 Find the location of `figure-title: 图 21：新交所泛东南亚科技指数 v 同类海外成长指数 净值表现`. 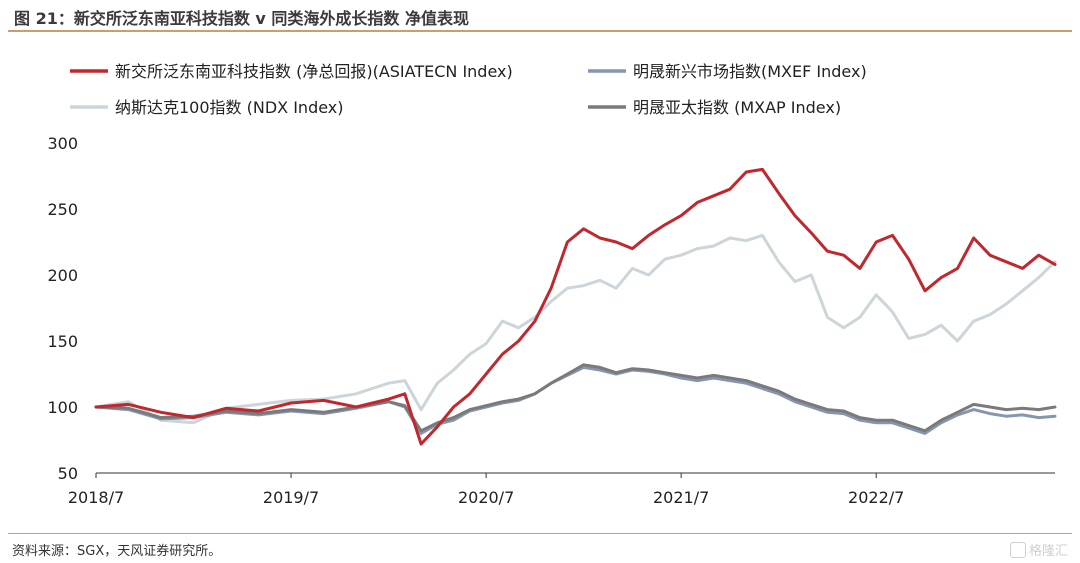

figure-title: 图 21：新交所泛东南亚科技指数 v 同类海外成长指数 净值表现 is located at coordinates (241, 18).